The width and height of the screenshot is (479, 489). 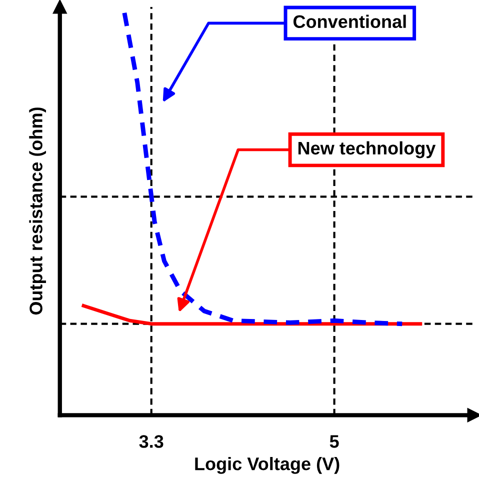 I want to click on text: New technology, so click(x=367, y=149).